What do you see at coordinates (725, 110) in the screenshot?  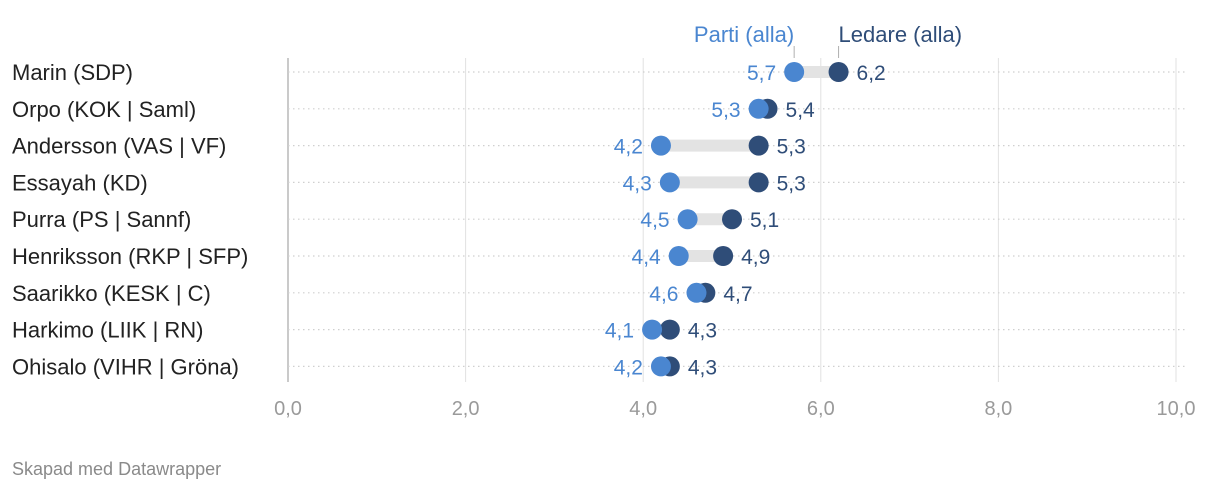 I see `value-label-party: 5,3` at bounding box center [725, 110].